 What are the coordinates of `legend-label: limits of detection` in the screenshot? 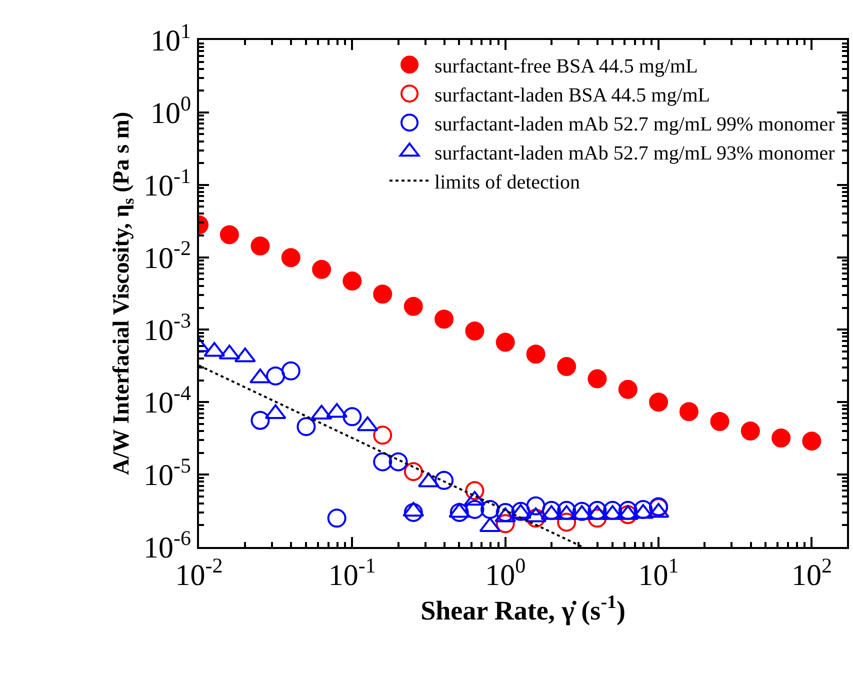 It's located at (507, 182).